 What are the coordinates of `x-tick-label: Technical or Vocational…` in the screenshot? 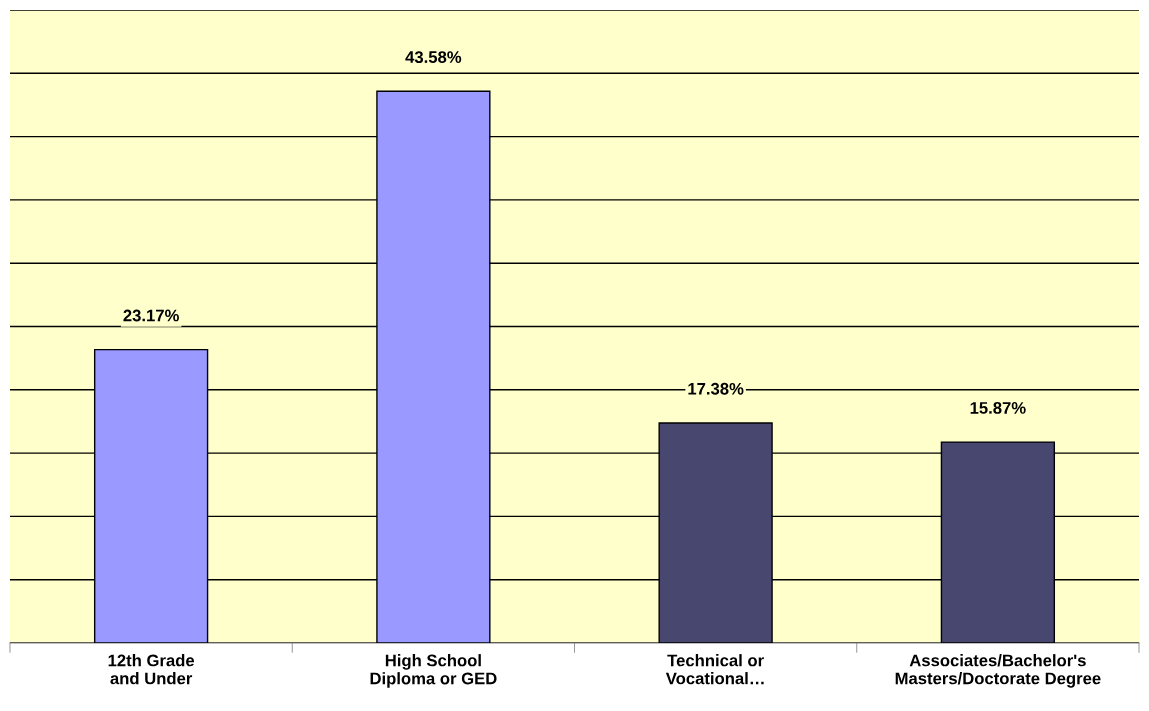 It's located at (714, 669).